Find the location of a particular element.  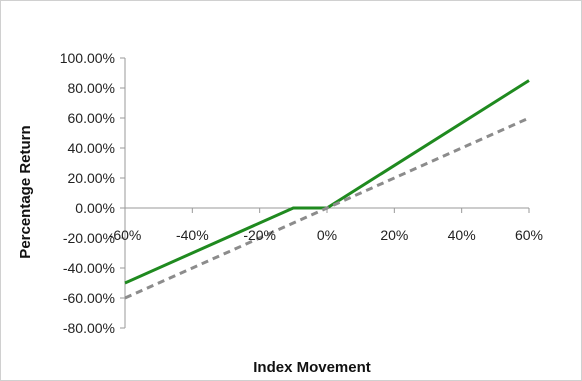

x-tick-label: 0% is located at coordinates (327, 235).